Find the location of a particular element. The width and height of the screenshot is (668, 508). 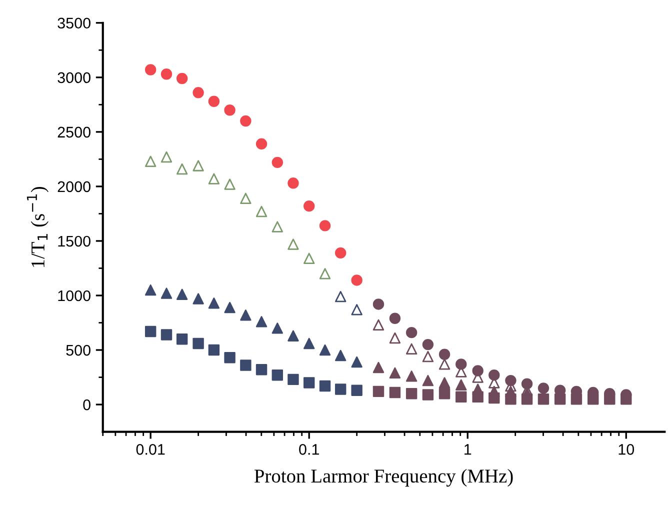

y-tick-label: 0 is located at coordinates (86, 404).